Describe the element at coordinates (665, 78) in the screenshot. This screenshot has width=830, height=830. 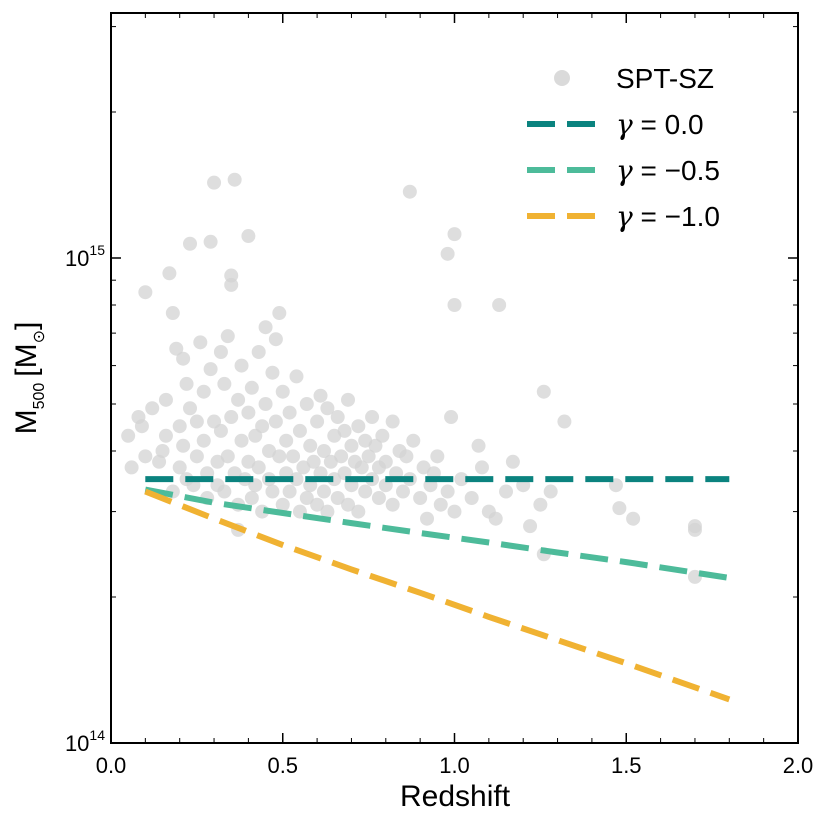
I see `legend-label: SPT-SZ` at that location.